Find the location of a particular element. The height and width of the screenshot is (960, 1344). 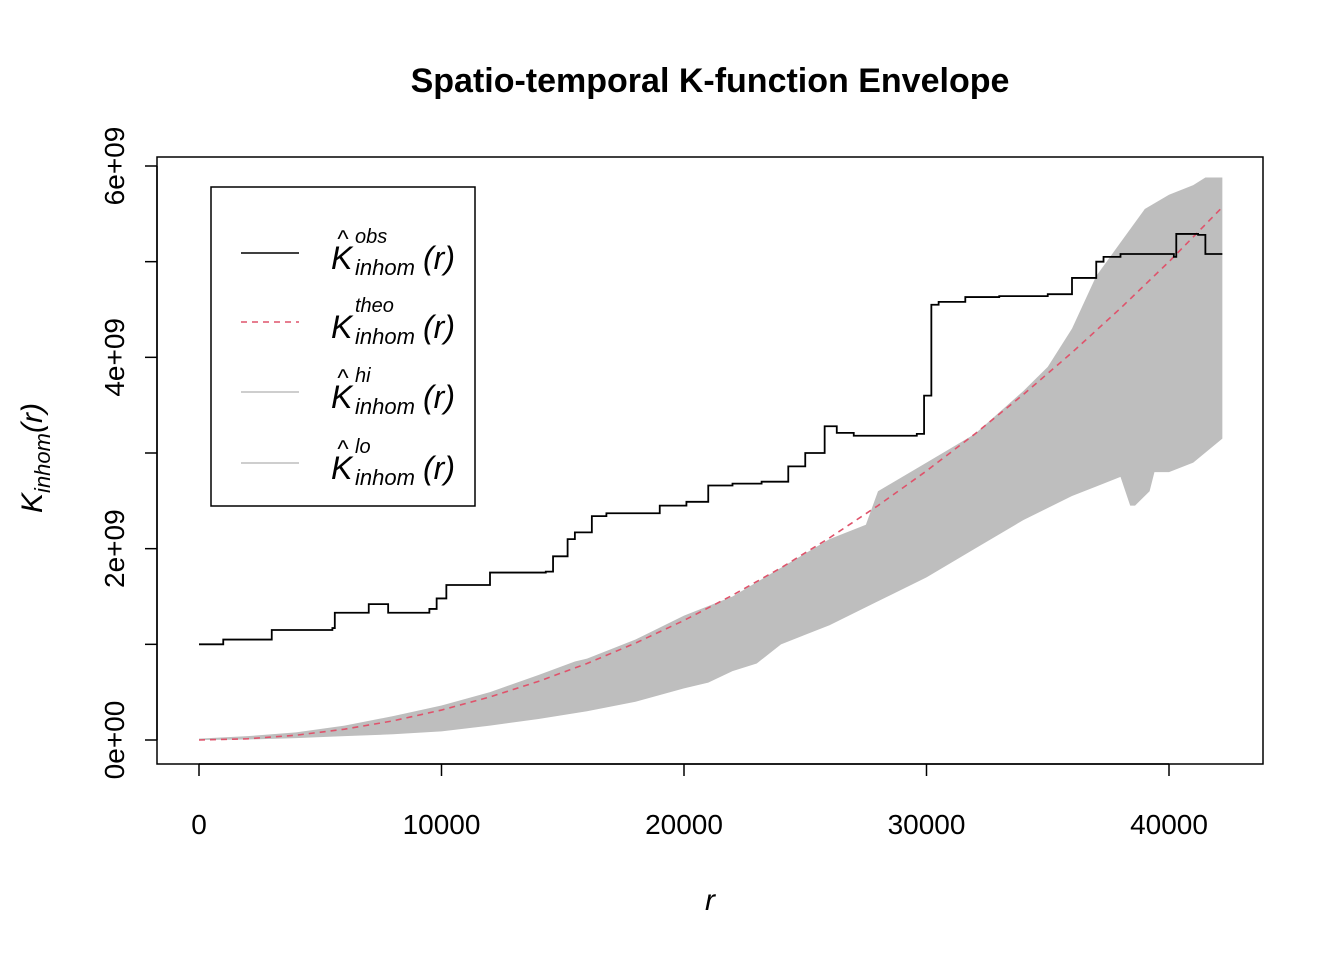

chart-title: Spatio-temporal K-function Envelope is located at coordinates (710, 81).